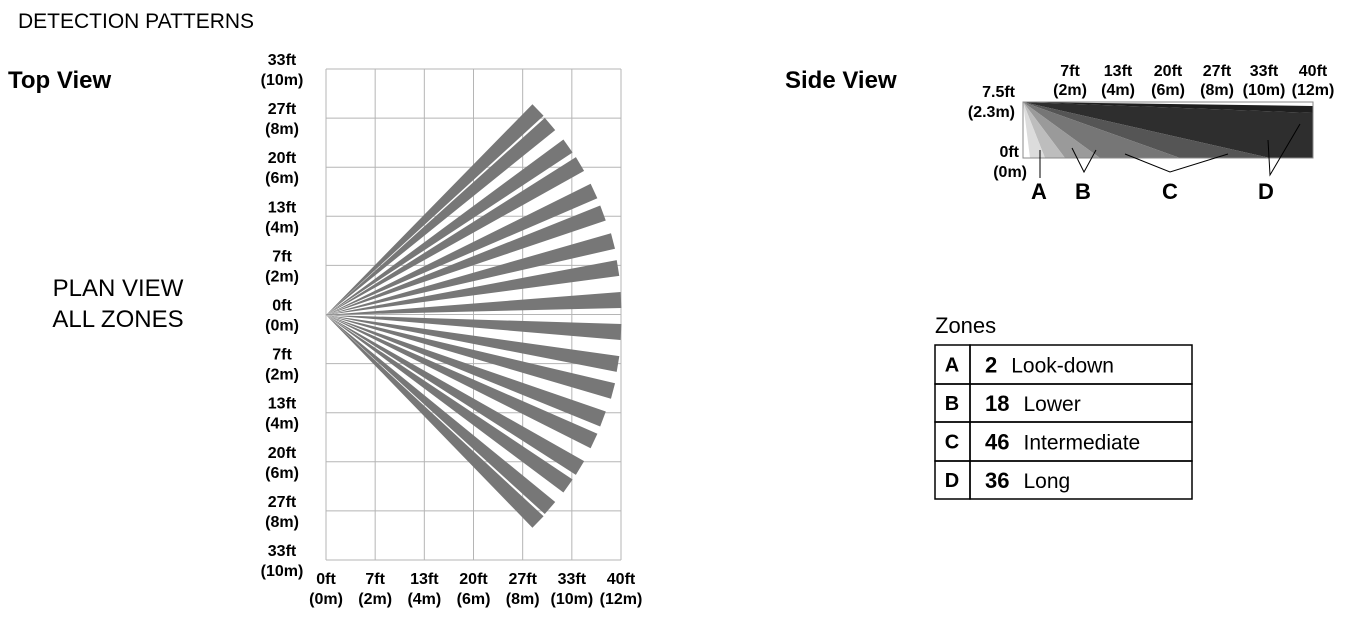 The image size is (1356, 620). I want to click on zone-count: 2, so click(991, 365).